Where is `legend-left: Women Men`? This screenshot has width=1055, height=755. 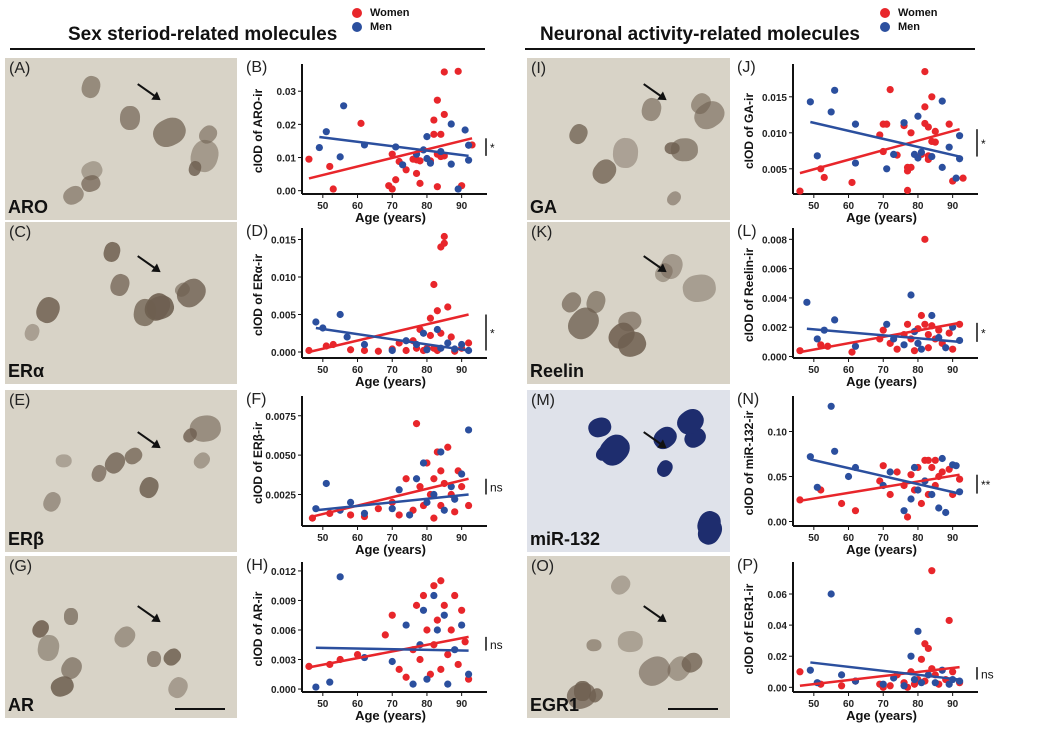 legend-left: Women Men is located at coordinates (381, 20).